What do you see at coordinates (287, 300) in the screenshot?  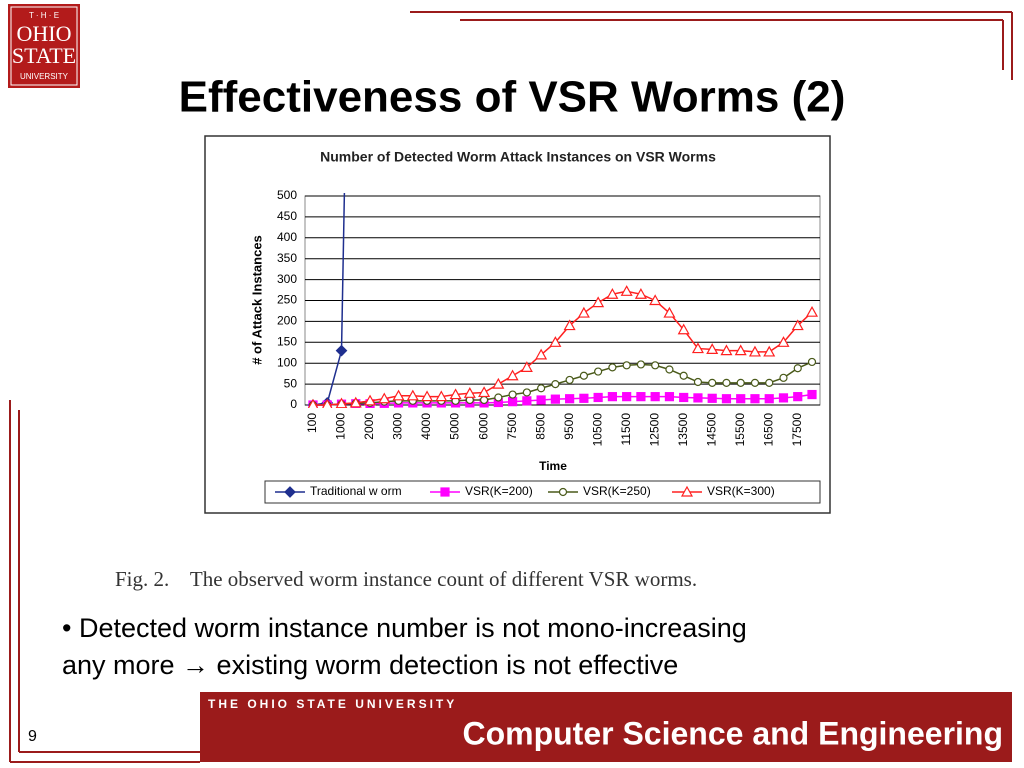 I see `y-tick-label: 250` at bounding box center [287, 300].